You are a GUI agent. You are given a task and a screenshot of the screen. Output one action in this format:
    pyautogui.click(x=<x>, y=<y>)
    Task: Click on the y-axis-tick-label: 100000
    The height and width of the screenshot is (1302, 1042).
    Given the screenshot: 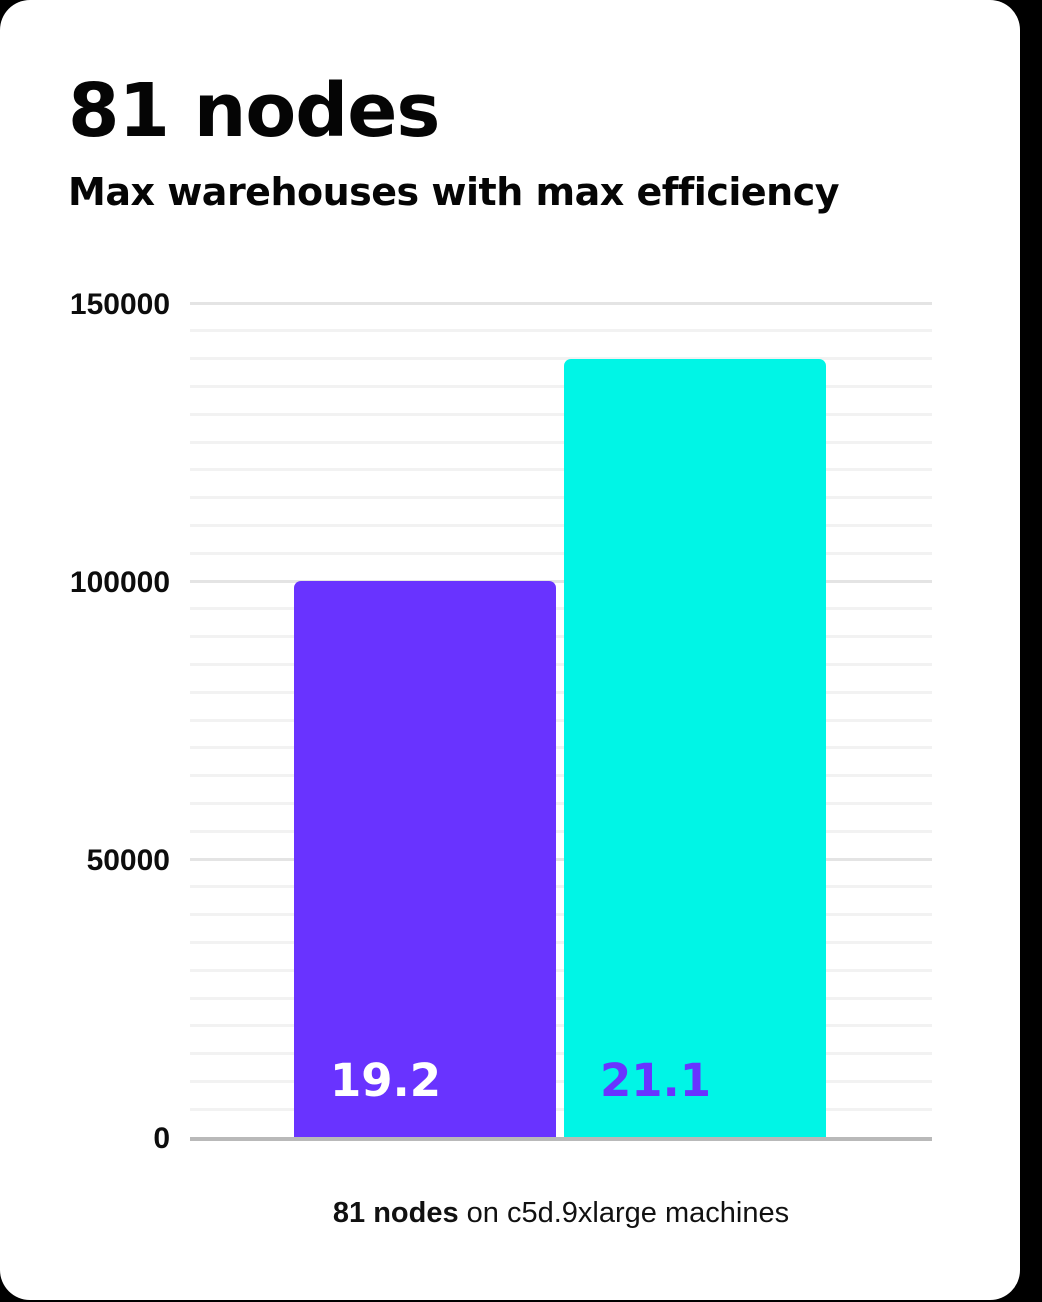 What is the action you would take?
    pyautogui.click(x=119, y=582)
    